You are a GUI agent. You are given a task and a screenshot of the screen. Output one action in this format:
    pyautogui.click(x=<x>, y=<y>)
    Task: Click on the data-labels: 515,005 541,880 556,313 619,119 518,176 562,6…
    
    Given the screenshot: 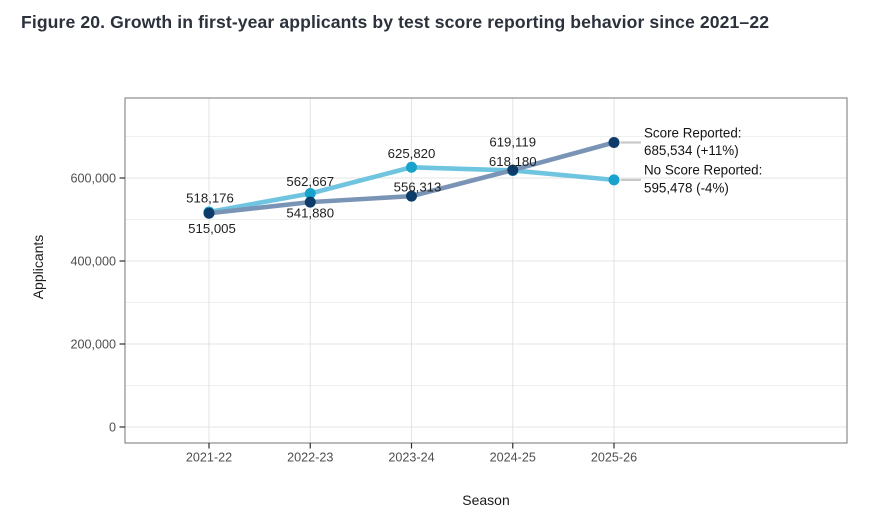 What is the action you would take?
    pyautogui.click(x=361, y=185)
    